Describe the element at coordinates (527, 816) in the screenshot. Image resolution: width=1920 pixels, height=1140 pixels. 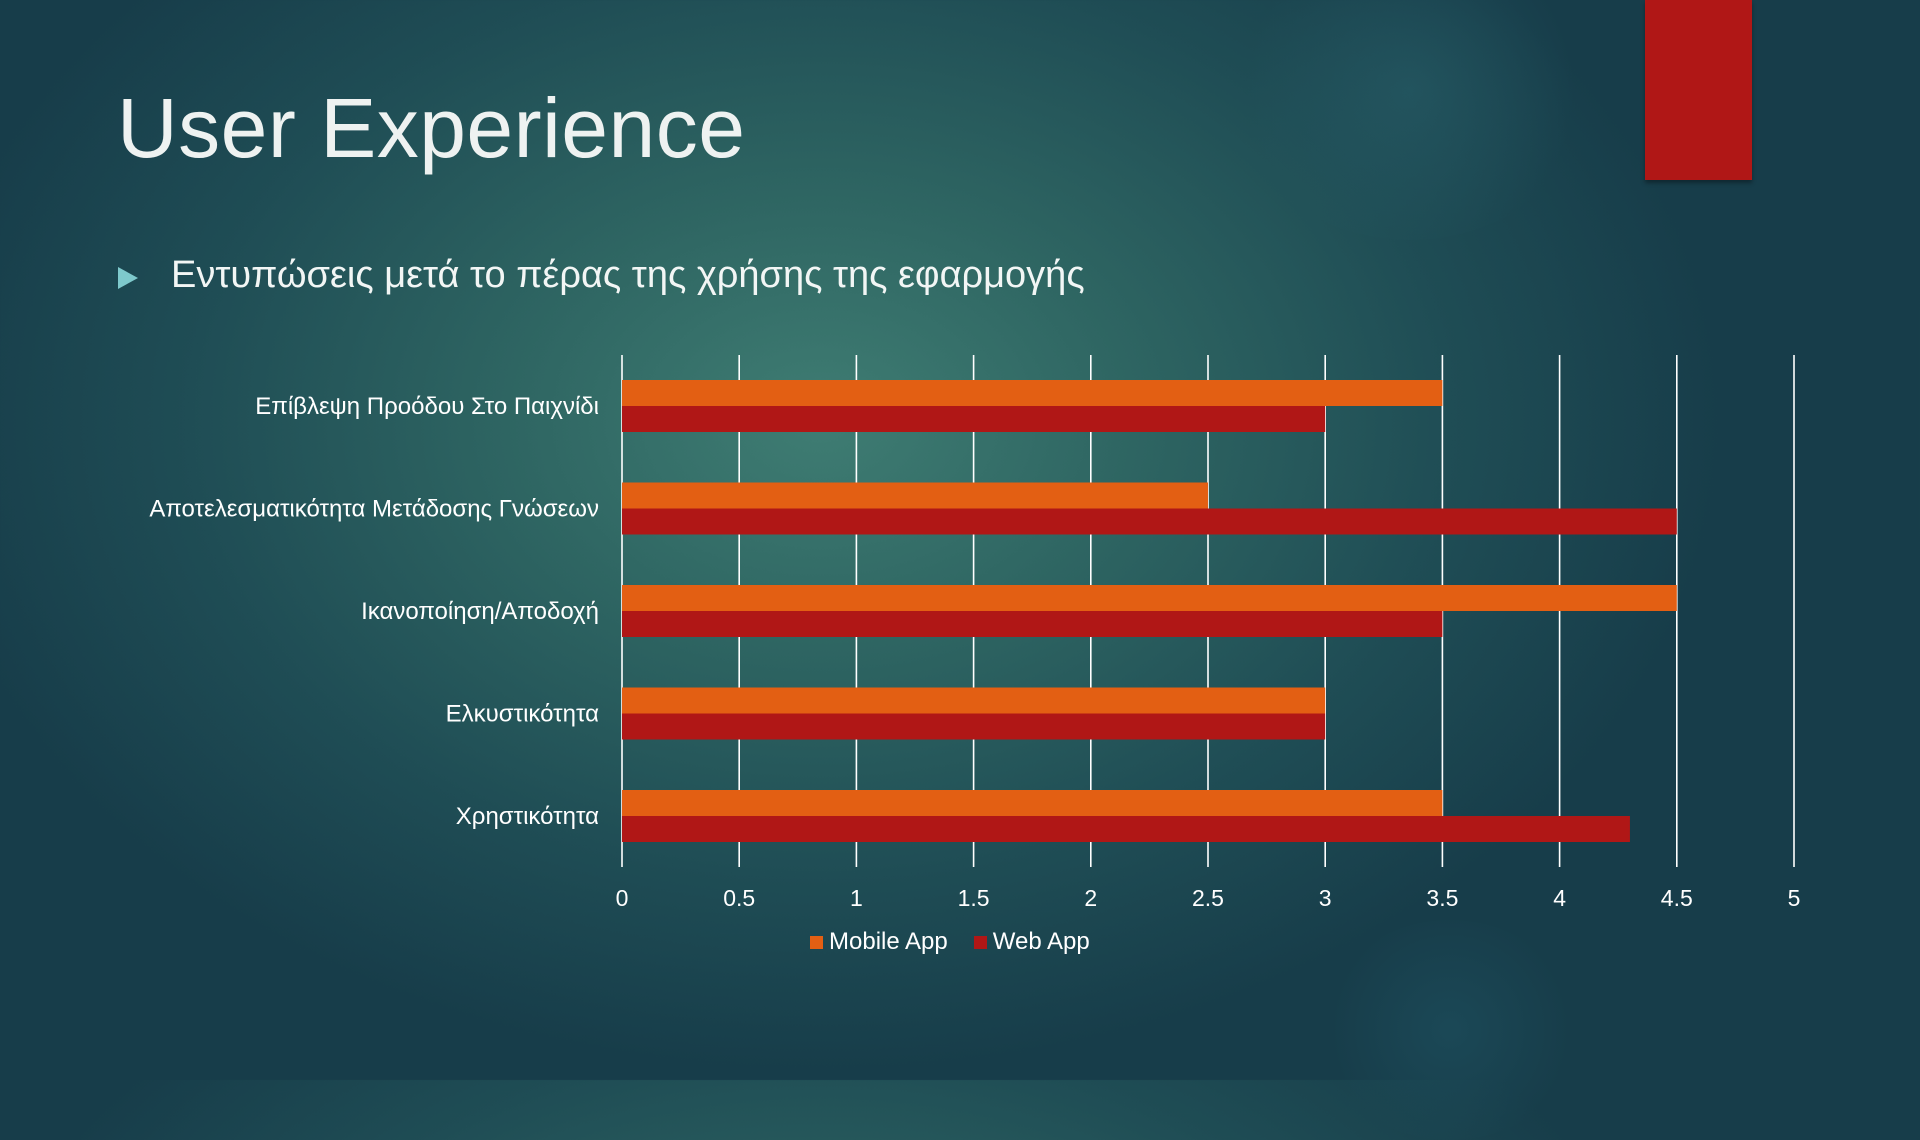
I see `category-label: Χρηστικότητα` at that location.